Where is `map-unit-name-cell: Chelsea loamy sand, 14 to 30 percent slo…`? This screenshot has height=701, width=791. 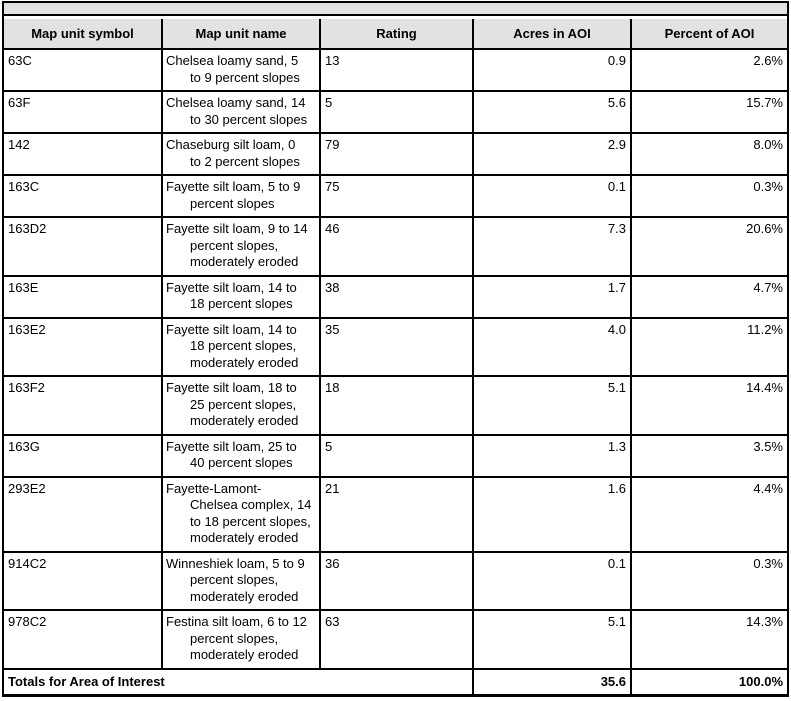
map-unit-name-cell: Chelsea loamy sand, 14 to 30 percent slo… is located at coordinates (241, 112).